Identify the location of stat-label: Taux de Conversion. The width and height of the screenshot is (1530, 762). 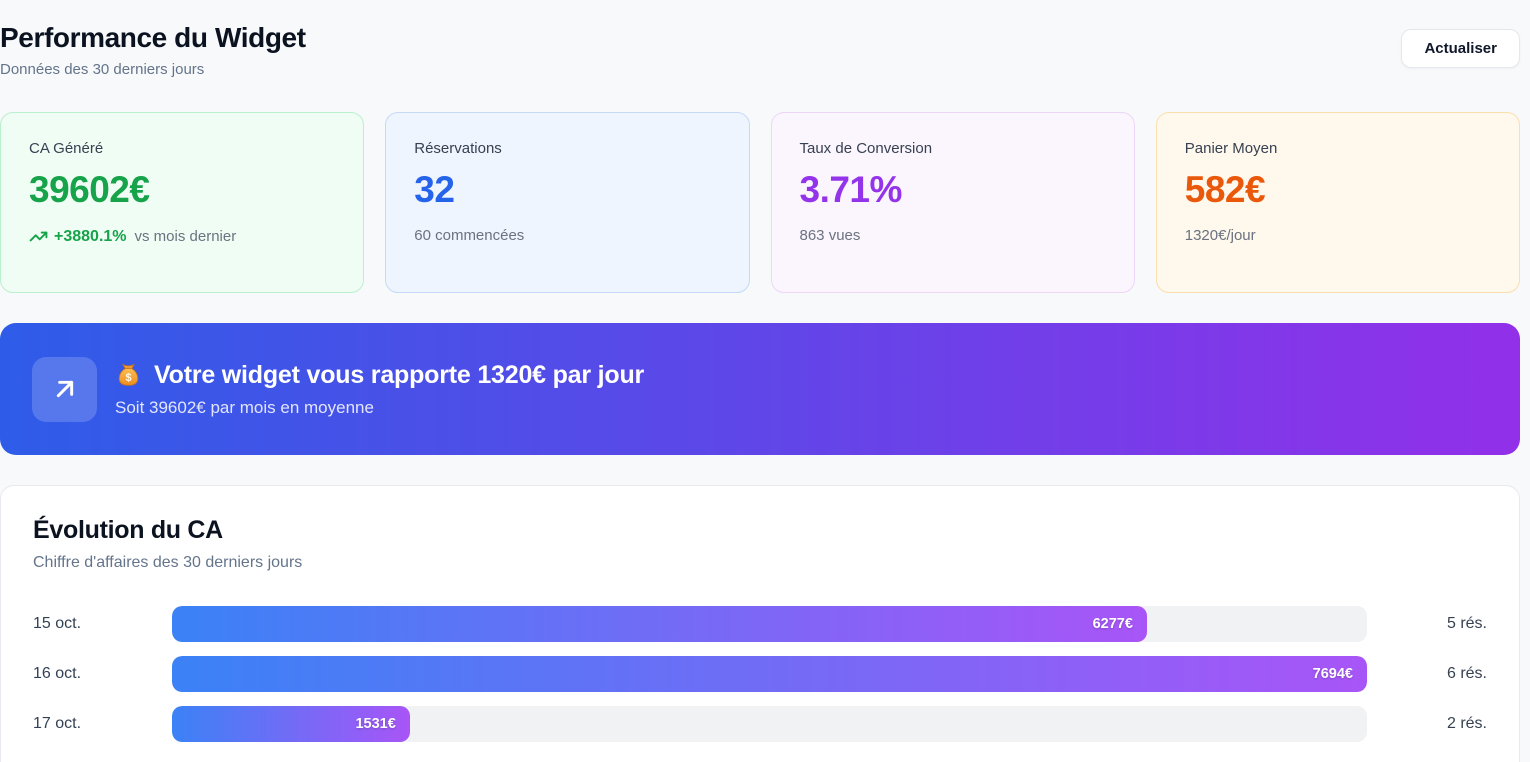
(866, 149).